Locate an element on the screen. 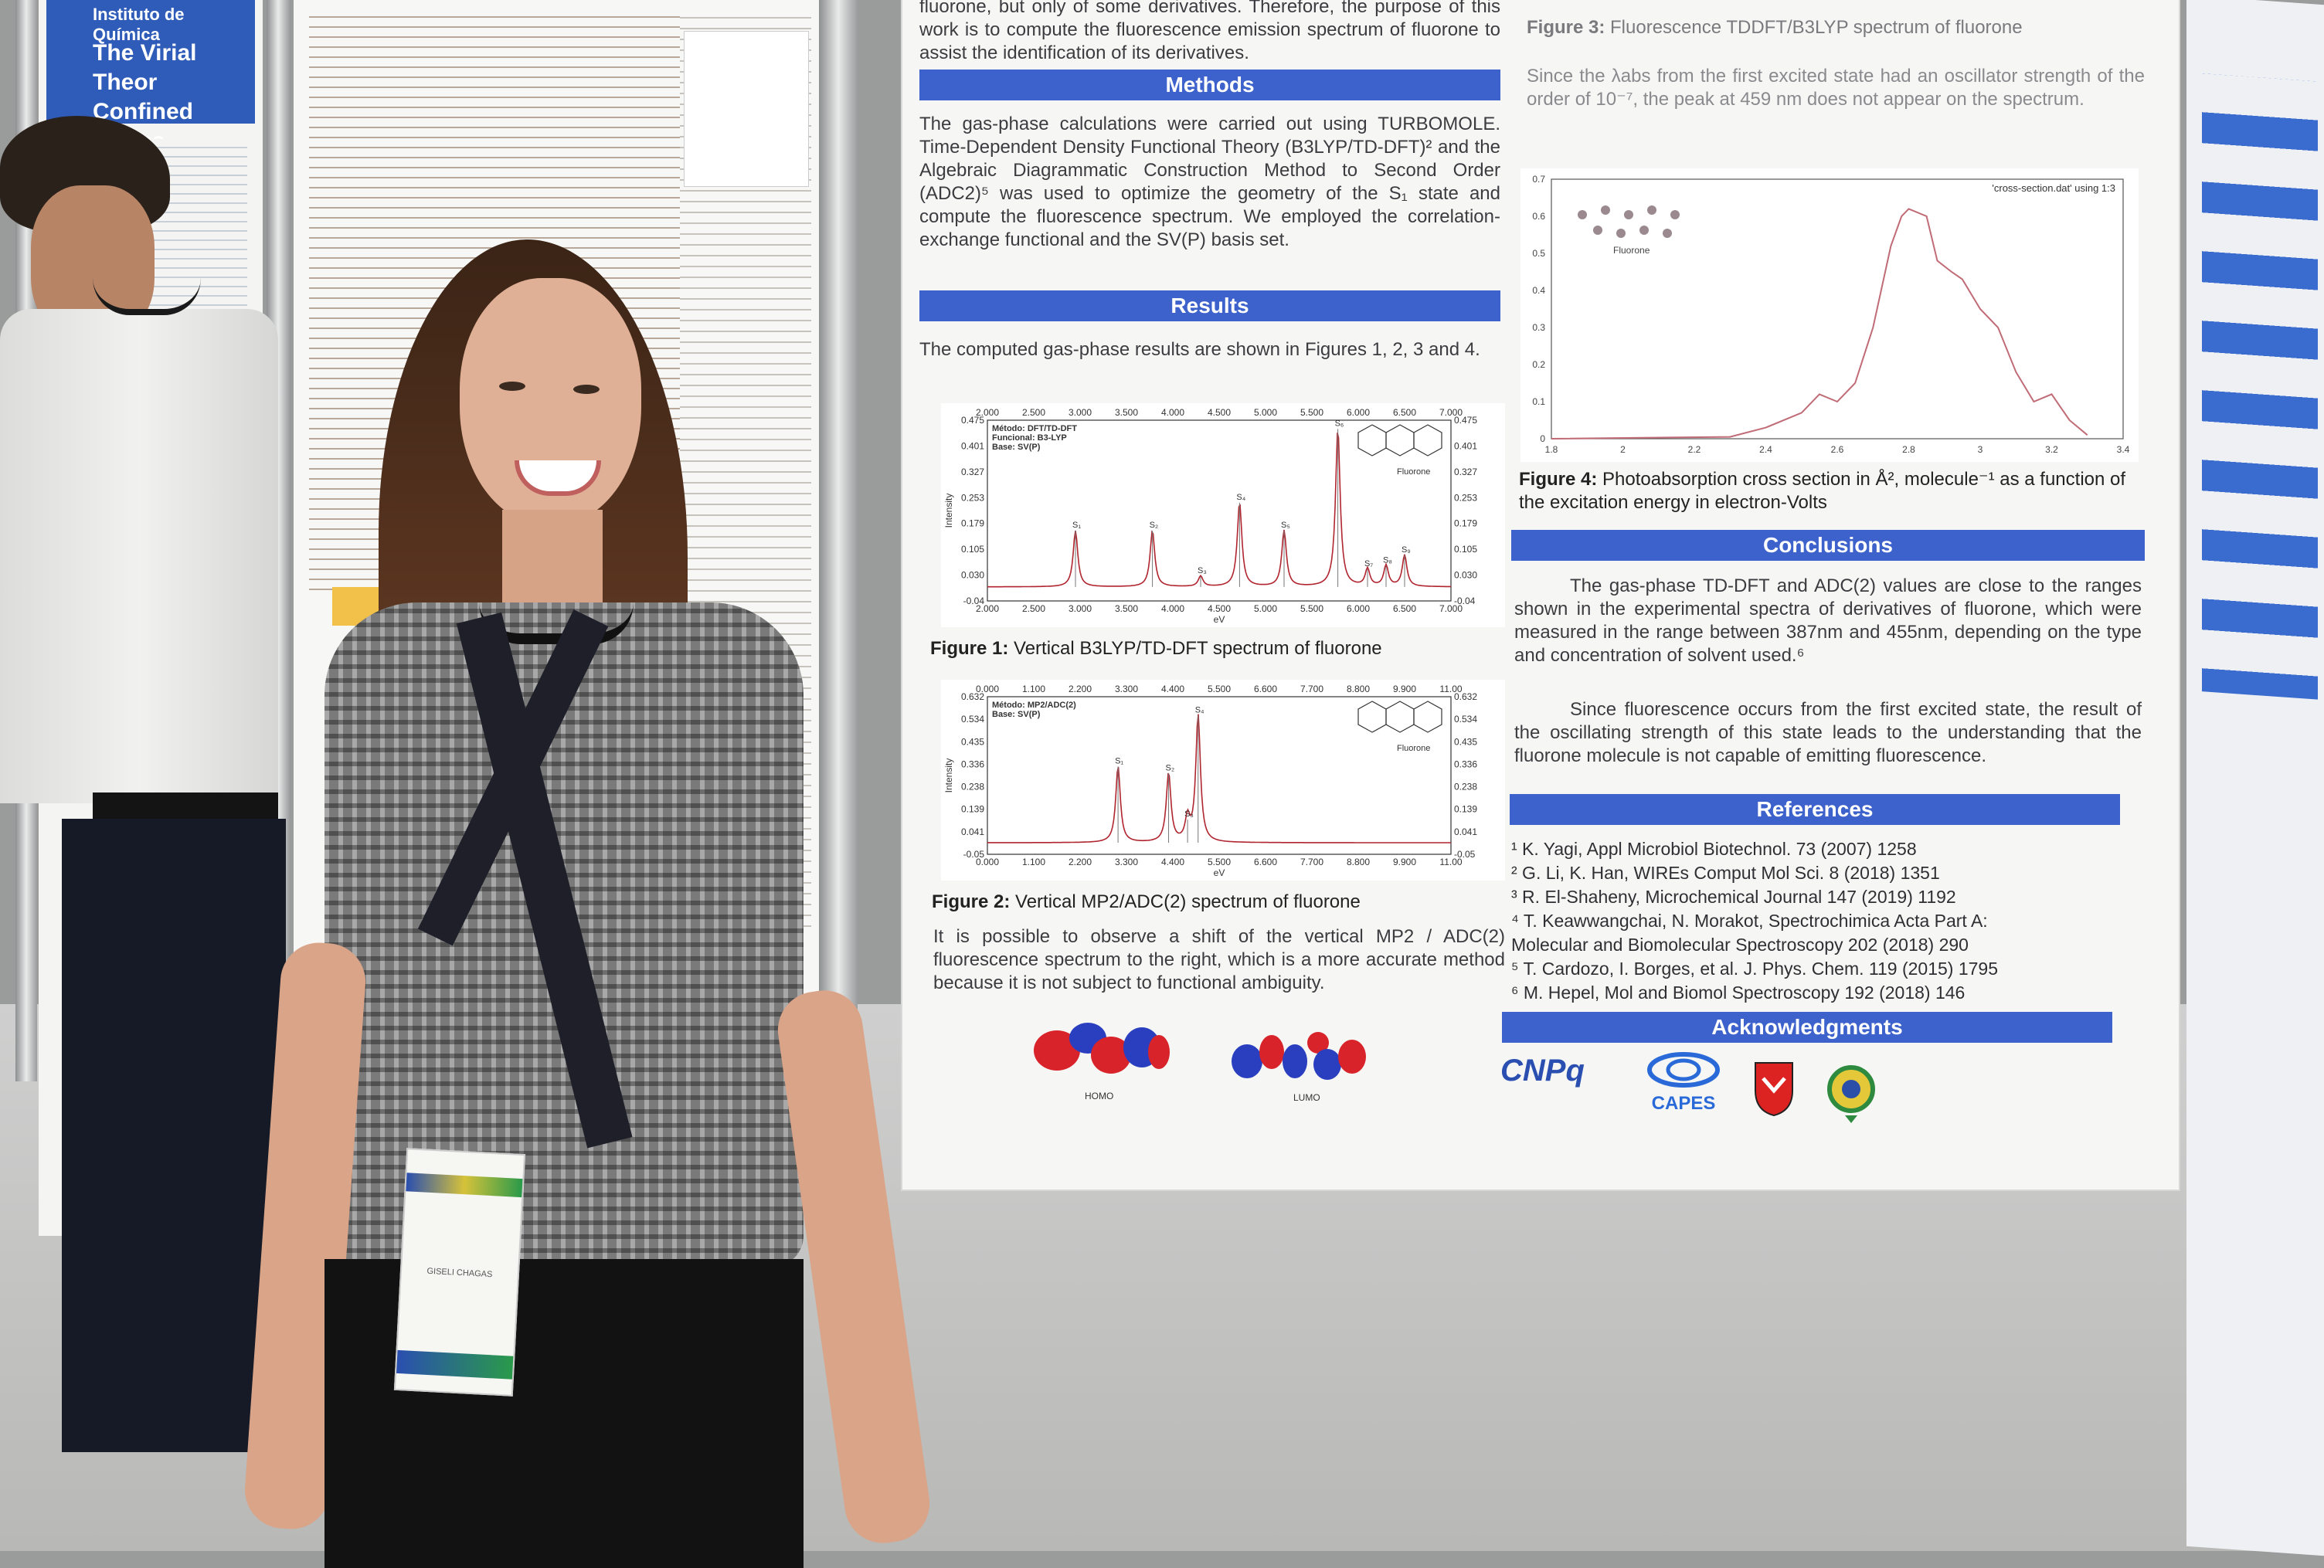  right-poster is located at coordinates (2255, 778).